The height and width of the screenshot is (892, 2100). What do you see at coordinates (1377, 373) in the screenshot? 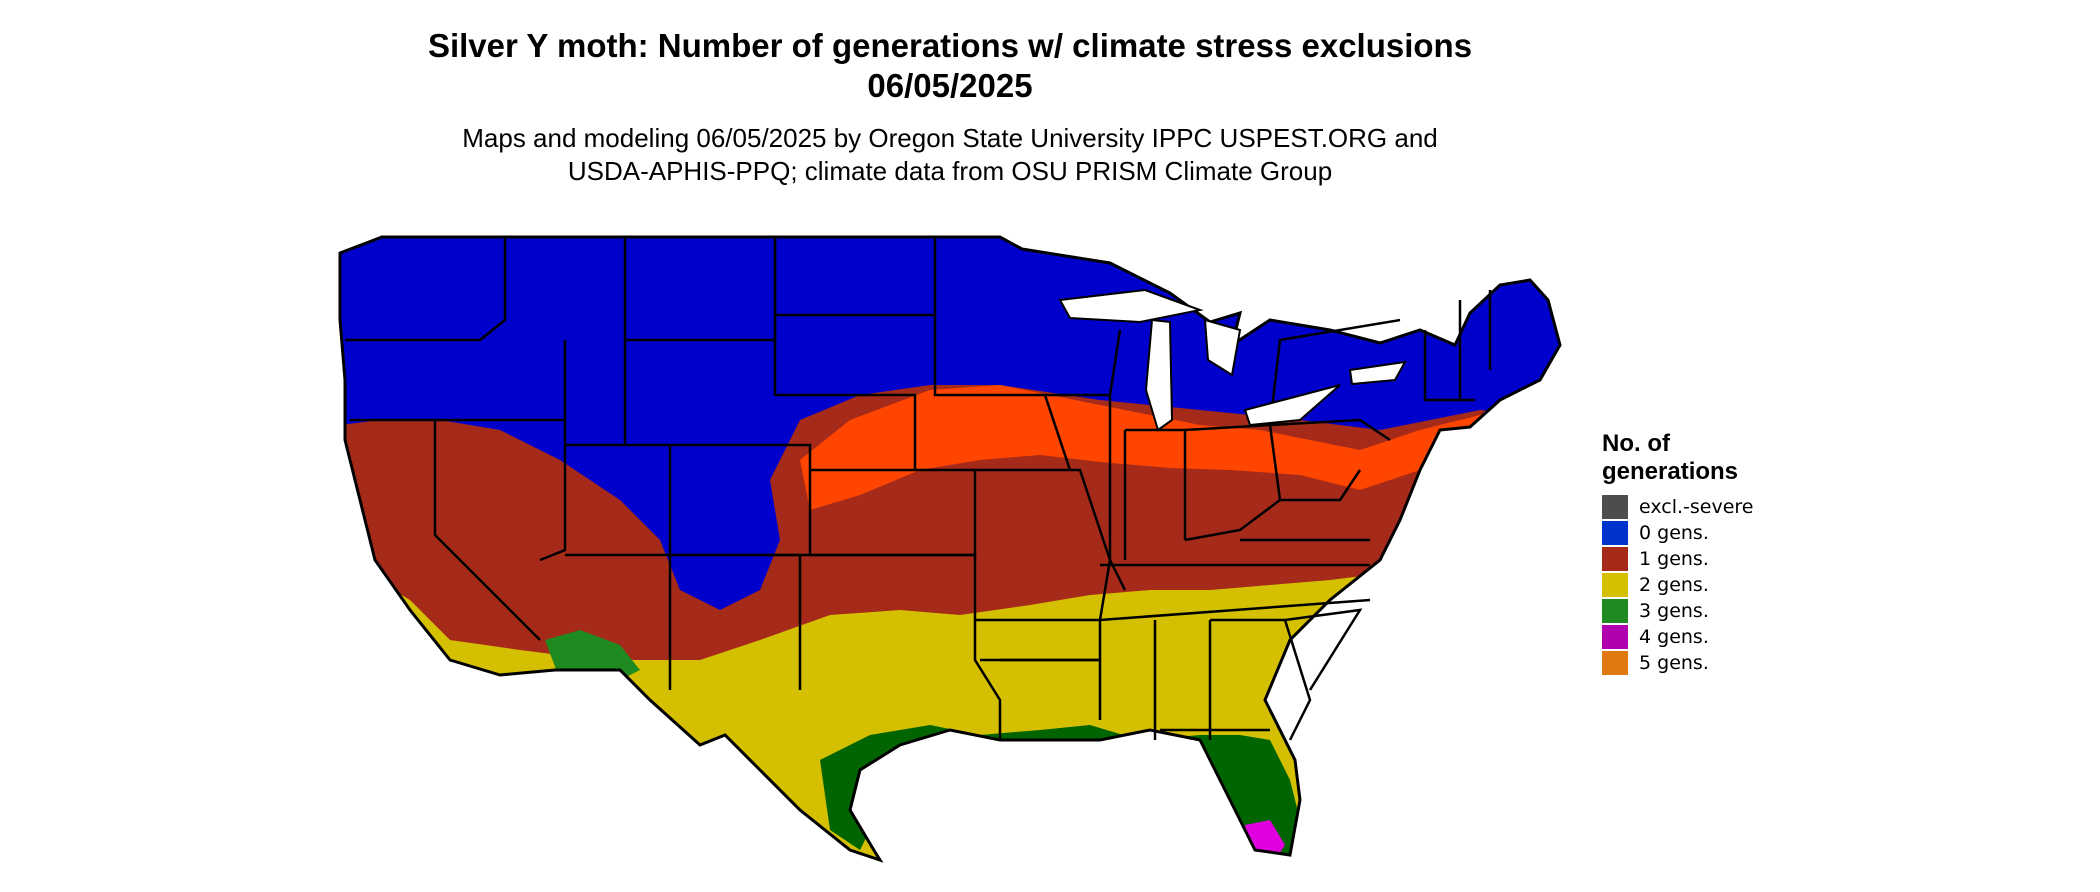
I see `lake-ontario` at bounding box center [1377, 373].